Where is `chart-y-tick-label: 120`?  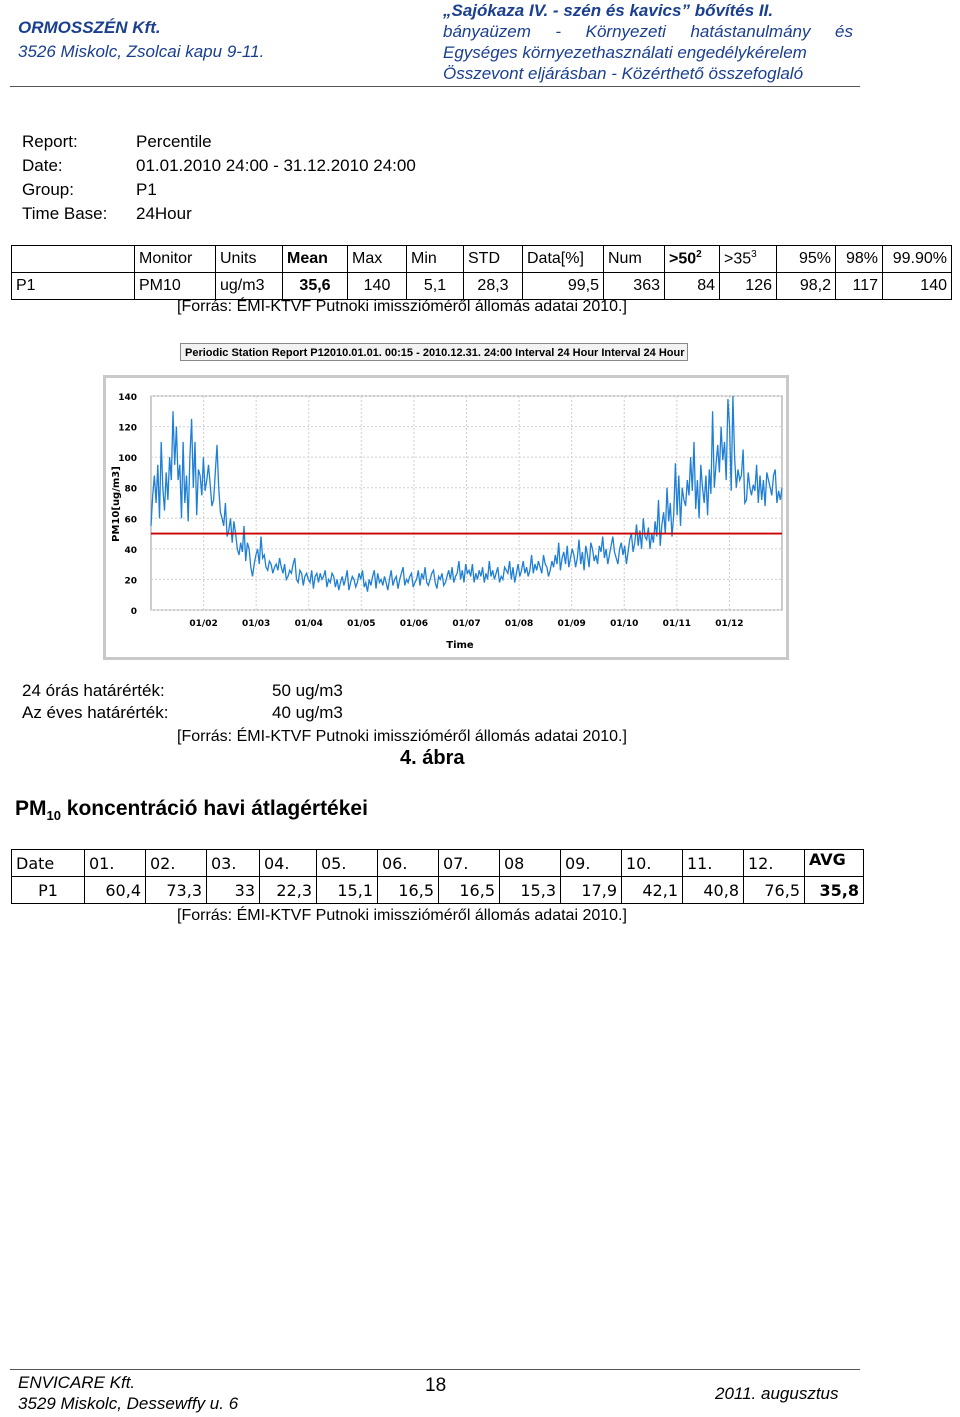 chart-y-tick-label: 120 is located at coordinates (127, 429).